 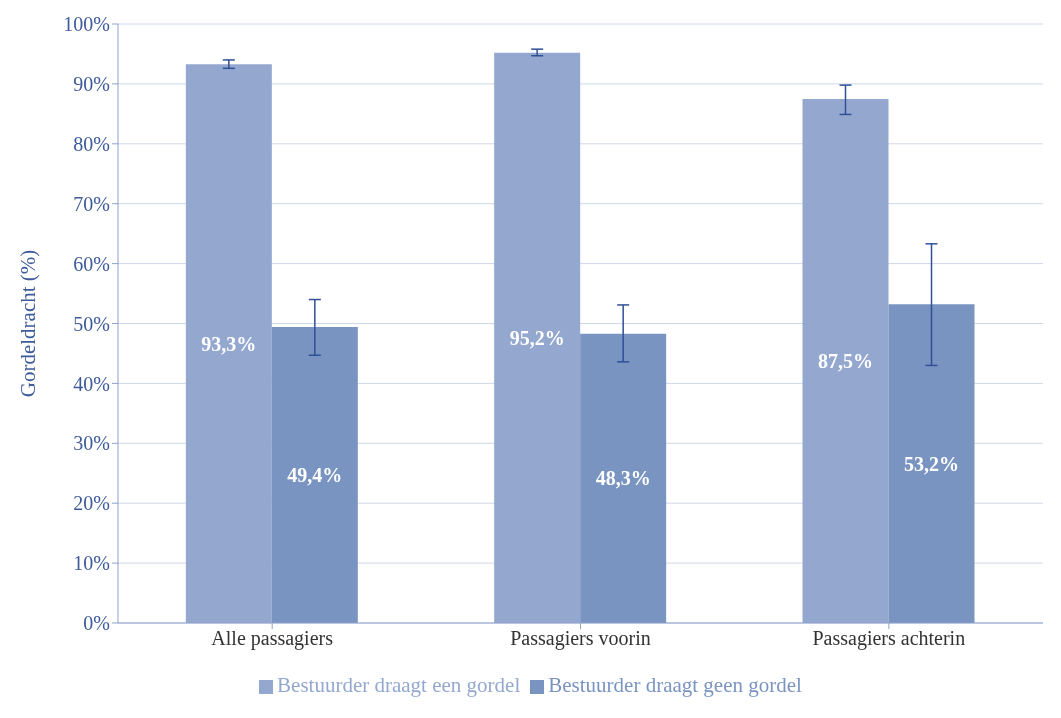 I want to click on data-label: 93,3%, so click(x=229, y=343).